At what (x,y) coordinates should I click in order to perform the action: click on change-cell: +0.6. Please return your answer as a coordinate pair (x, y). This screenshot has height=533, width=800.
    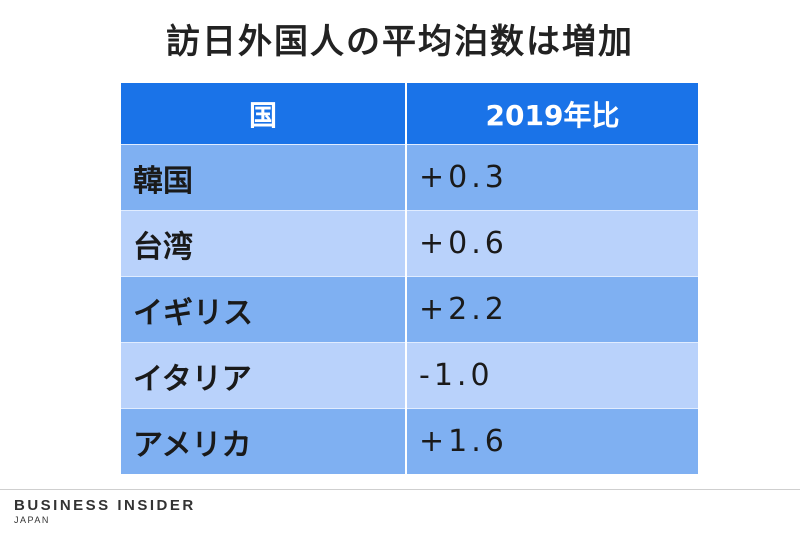
    Looking at the image, I should click on (551, 243).